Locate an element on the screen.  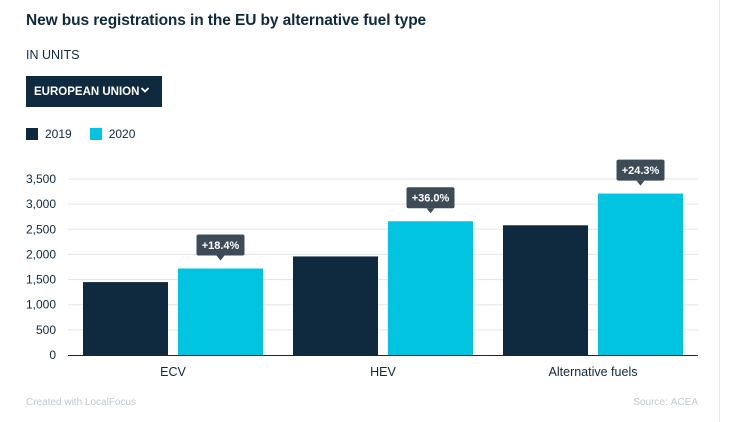
y-tick-label: 0 is located at coordinates (52, 355).